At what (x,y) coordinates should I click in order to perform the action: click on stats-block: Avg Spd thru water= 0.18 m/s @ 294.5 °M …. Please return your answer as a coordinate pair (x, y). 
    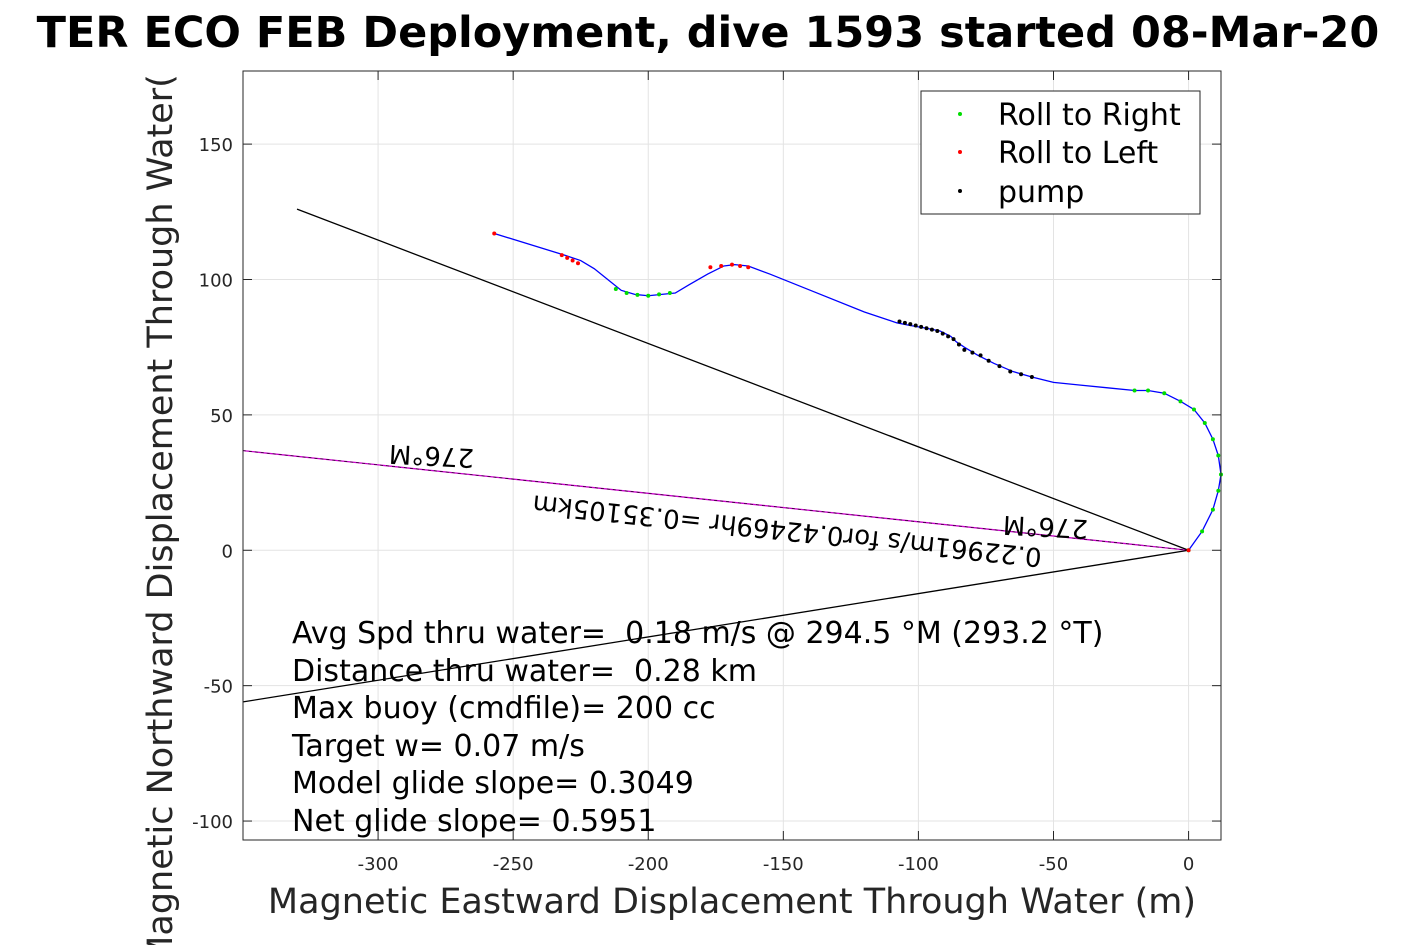
    Looking at the image, I should click on (697, 727).